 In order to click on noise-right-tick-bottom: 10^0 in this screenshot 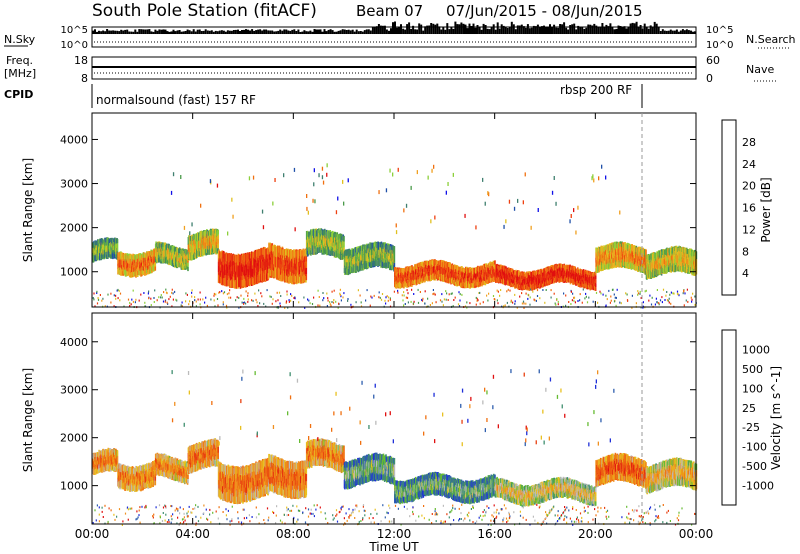, I will do `click(719, 45)`.